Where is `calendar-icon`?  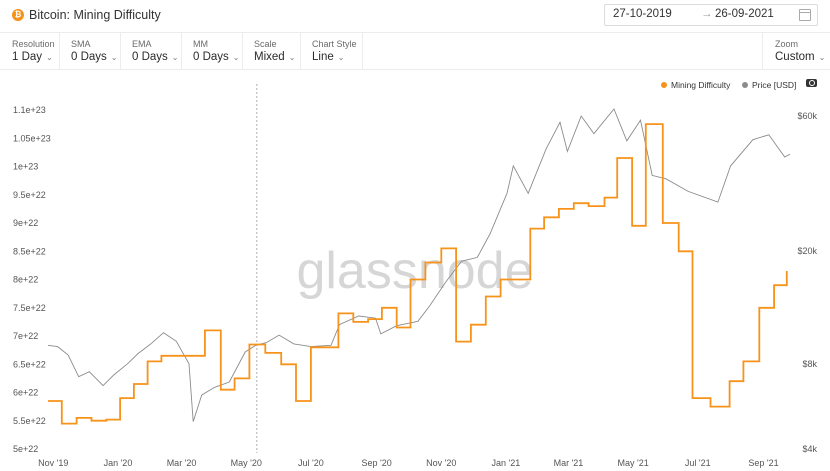 calendar-icon is located at coordinates (805, 15).